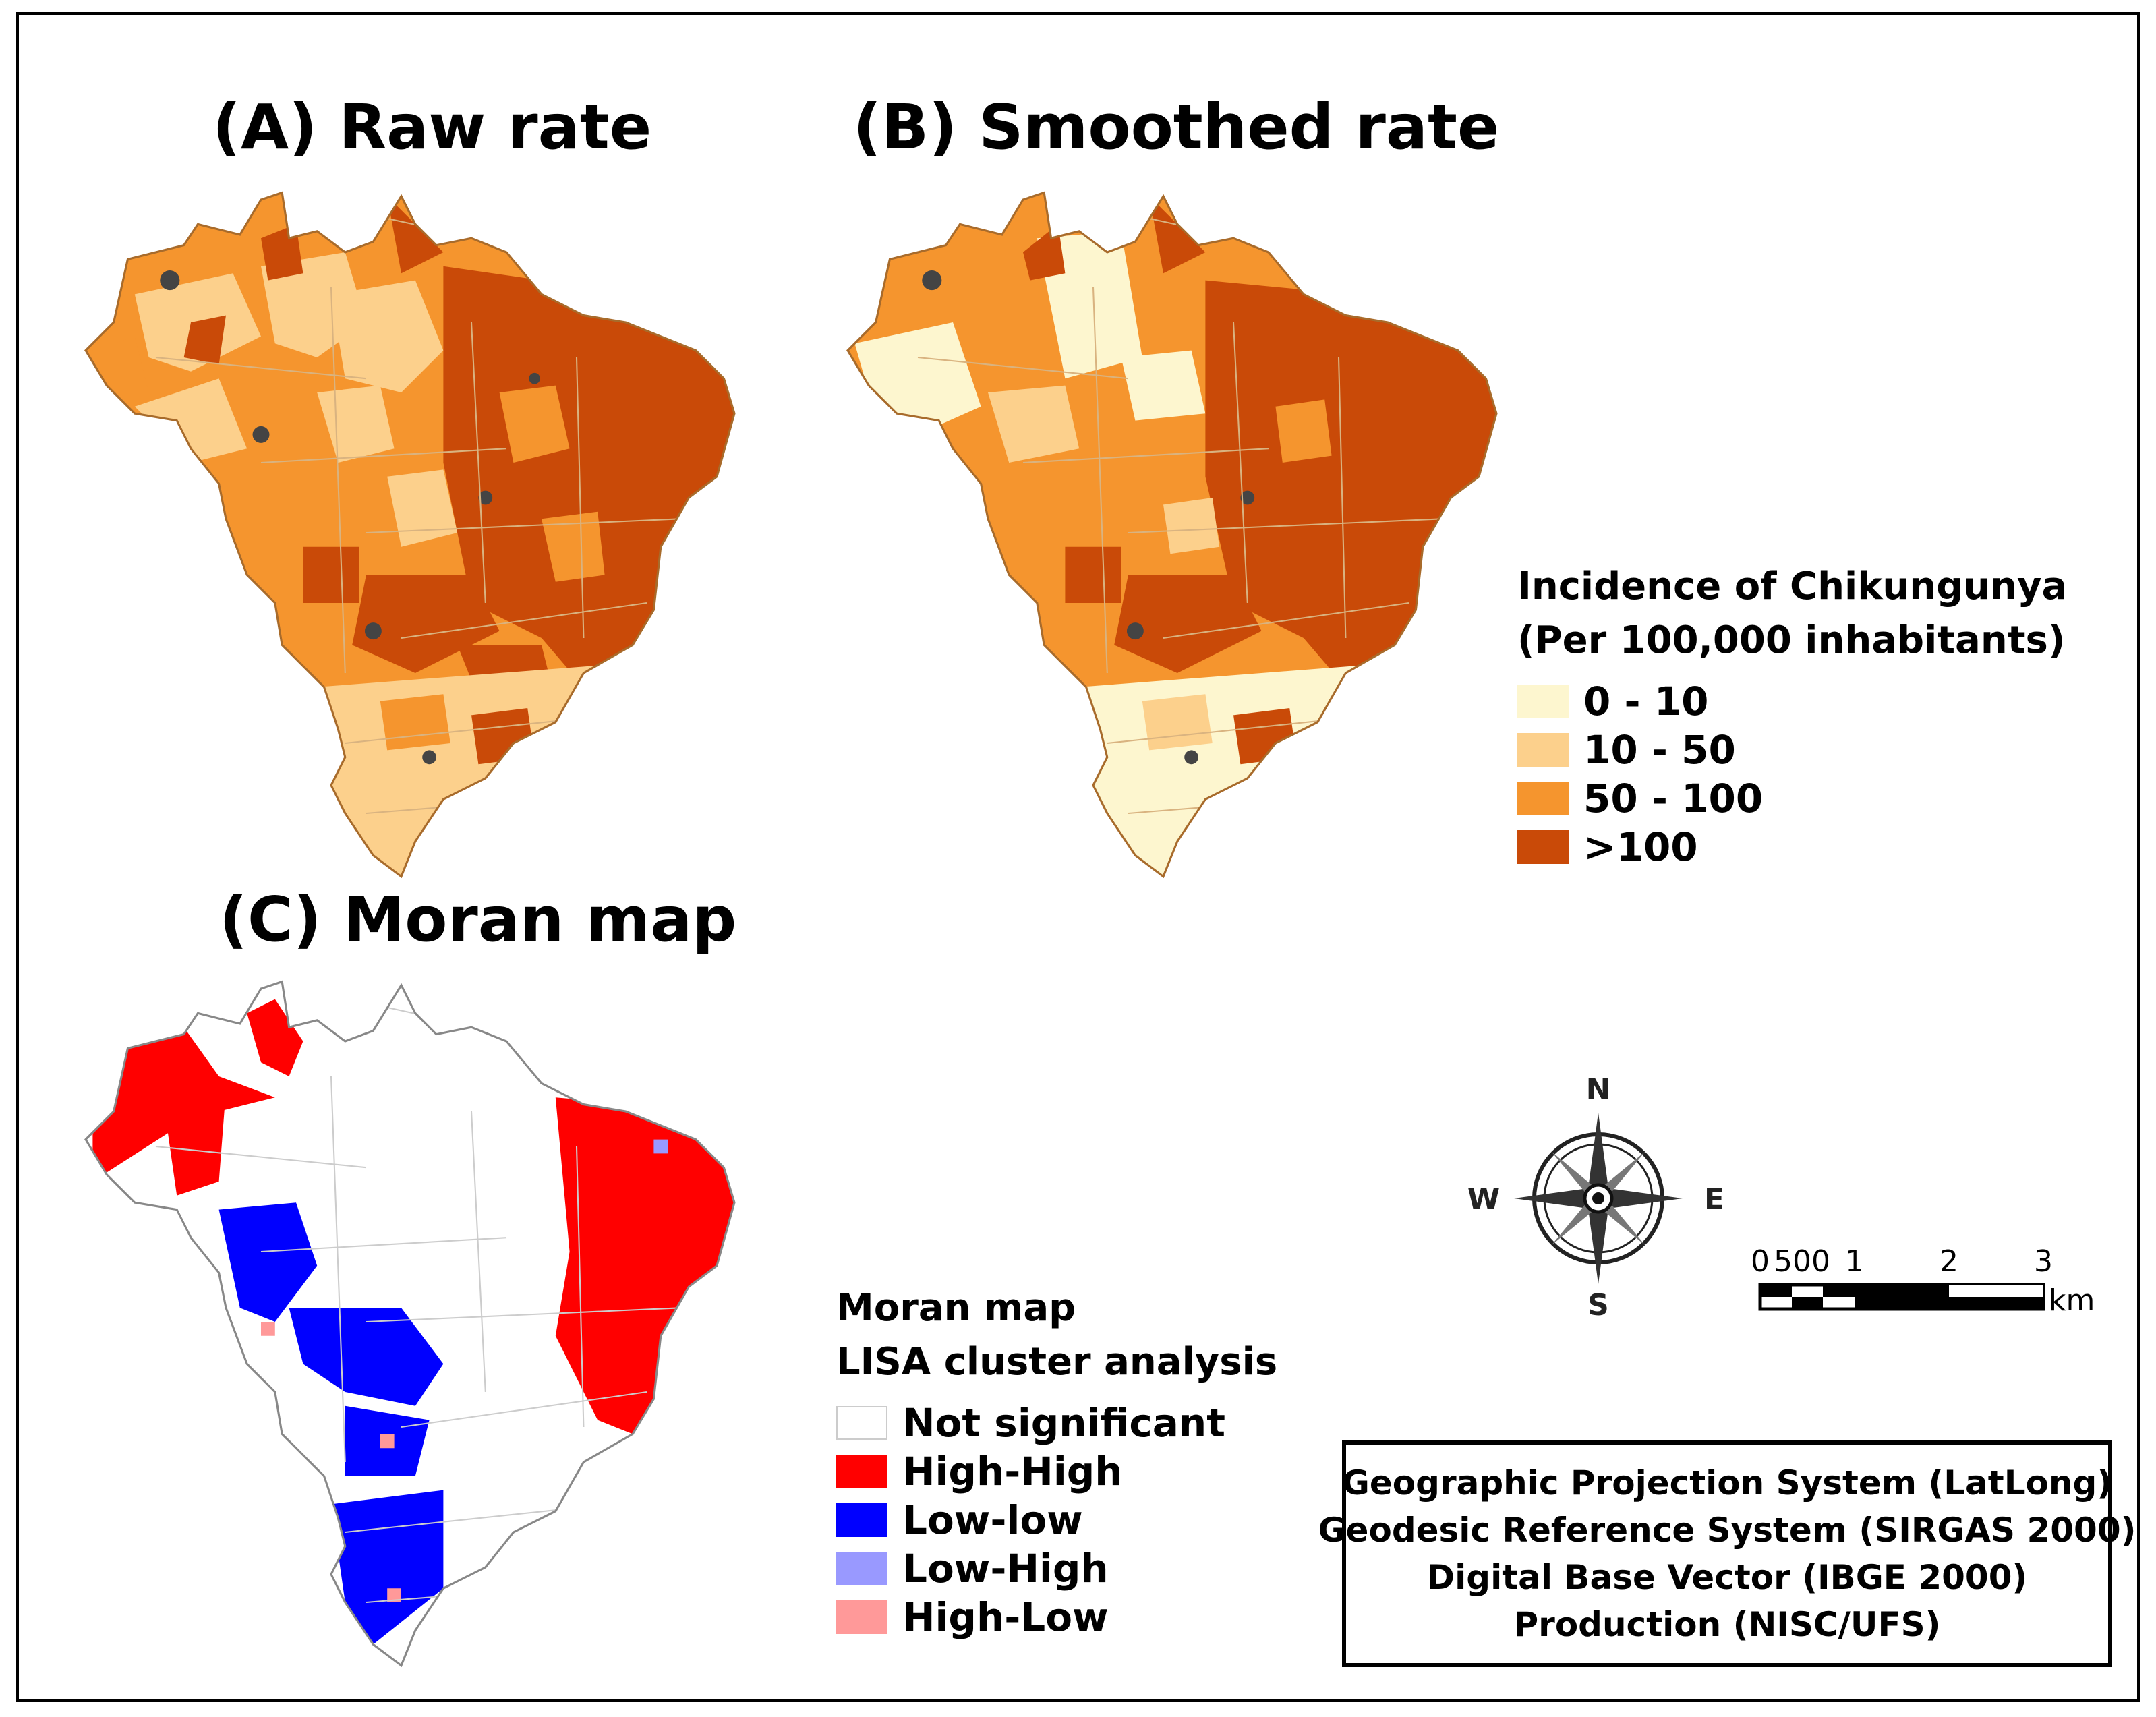  I want to click on credit-line: Geodesic Reference System (SIRGAS 2000), so click(1727, 1531).